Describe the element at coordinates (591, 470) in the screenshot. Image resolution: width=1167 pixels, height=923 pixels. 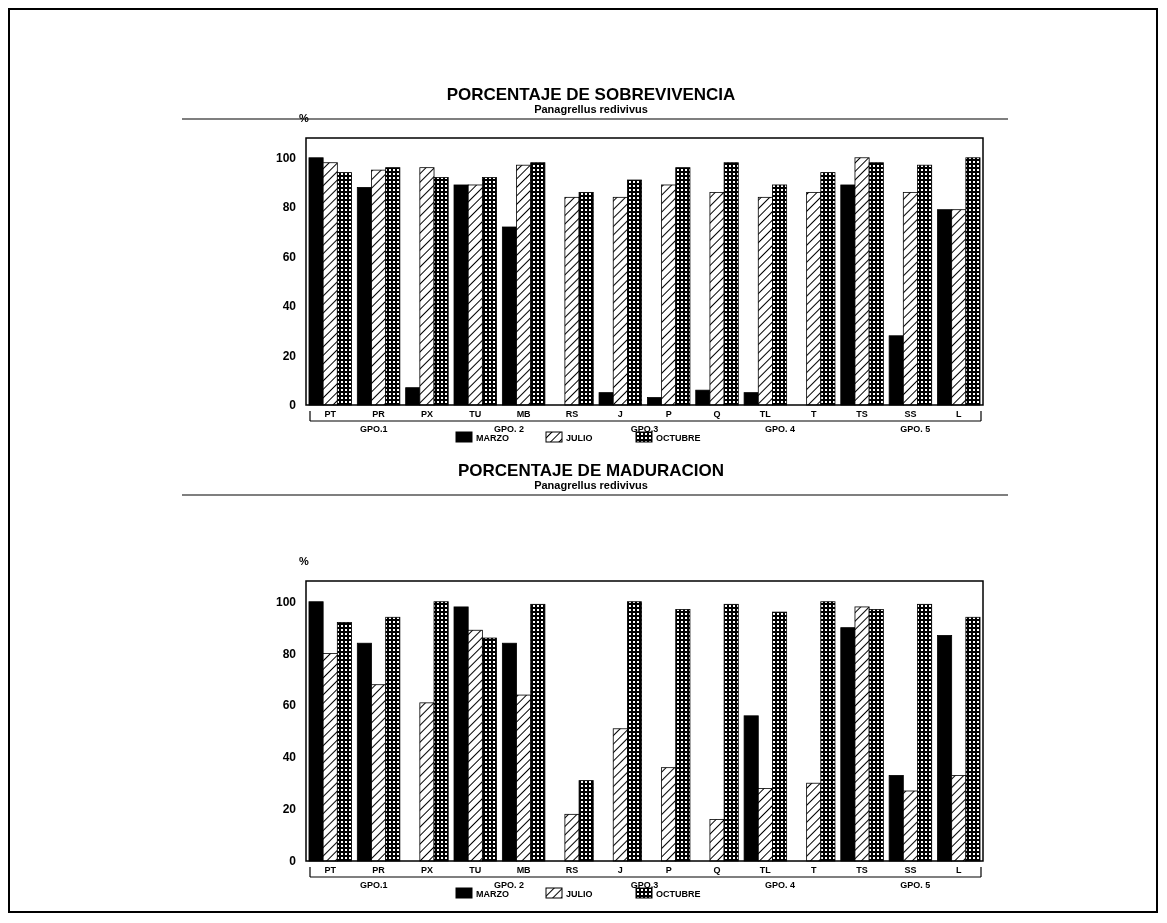
I see `chart-title: PORCENTAJE DE MADURACION` at that location.